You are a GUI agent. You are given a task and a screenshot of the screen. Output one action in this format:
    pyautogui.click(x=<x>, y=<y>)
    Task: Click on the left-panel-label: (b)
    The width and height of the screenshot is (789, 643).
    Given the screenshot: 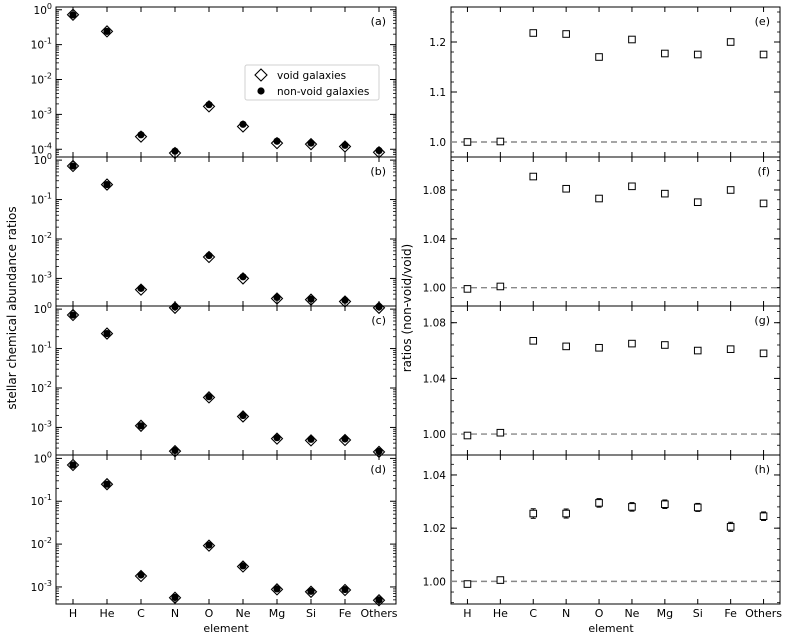 What is the action you would take?
    pyautogui.click(x=378, y=171)
    